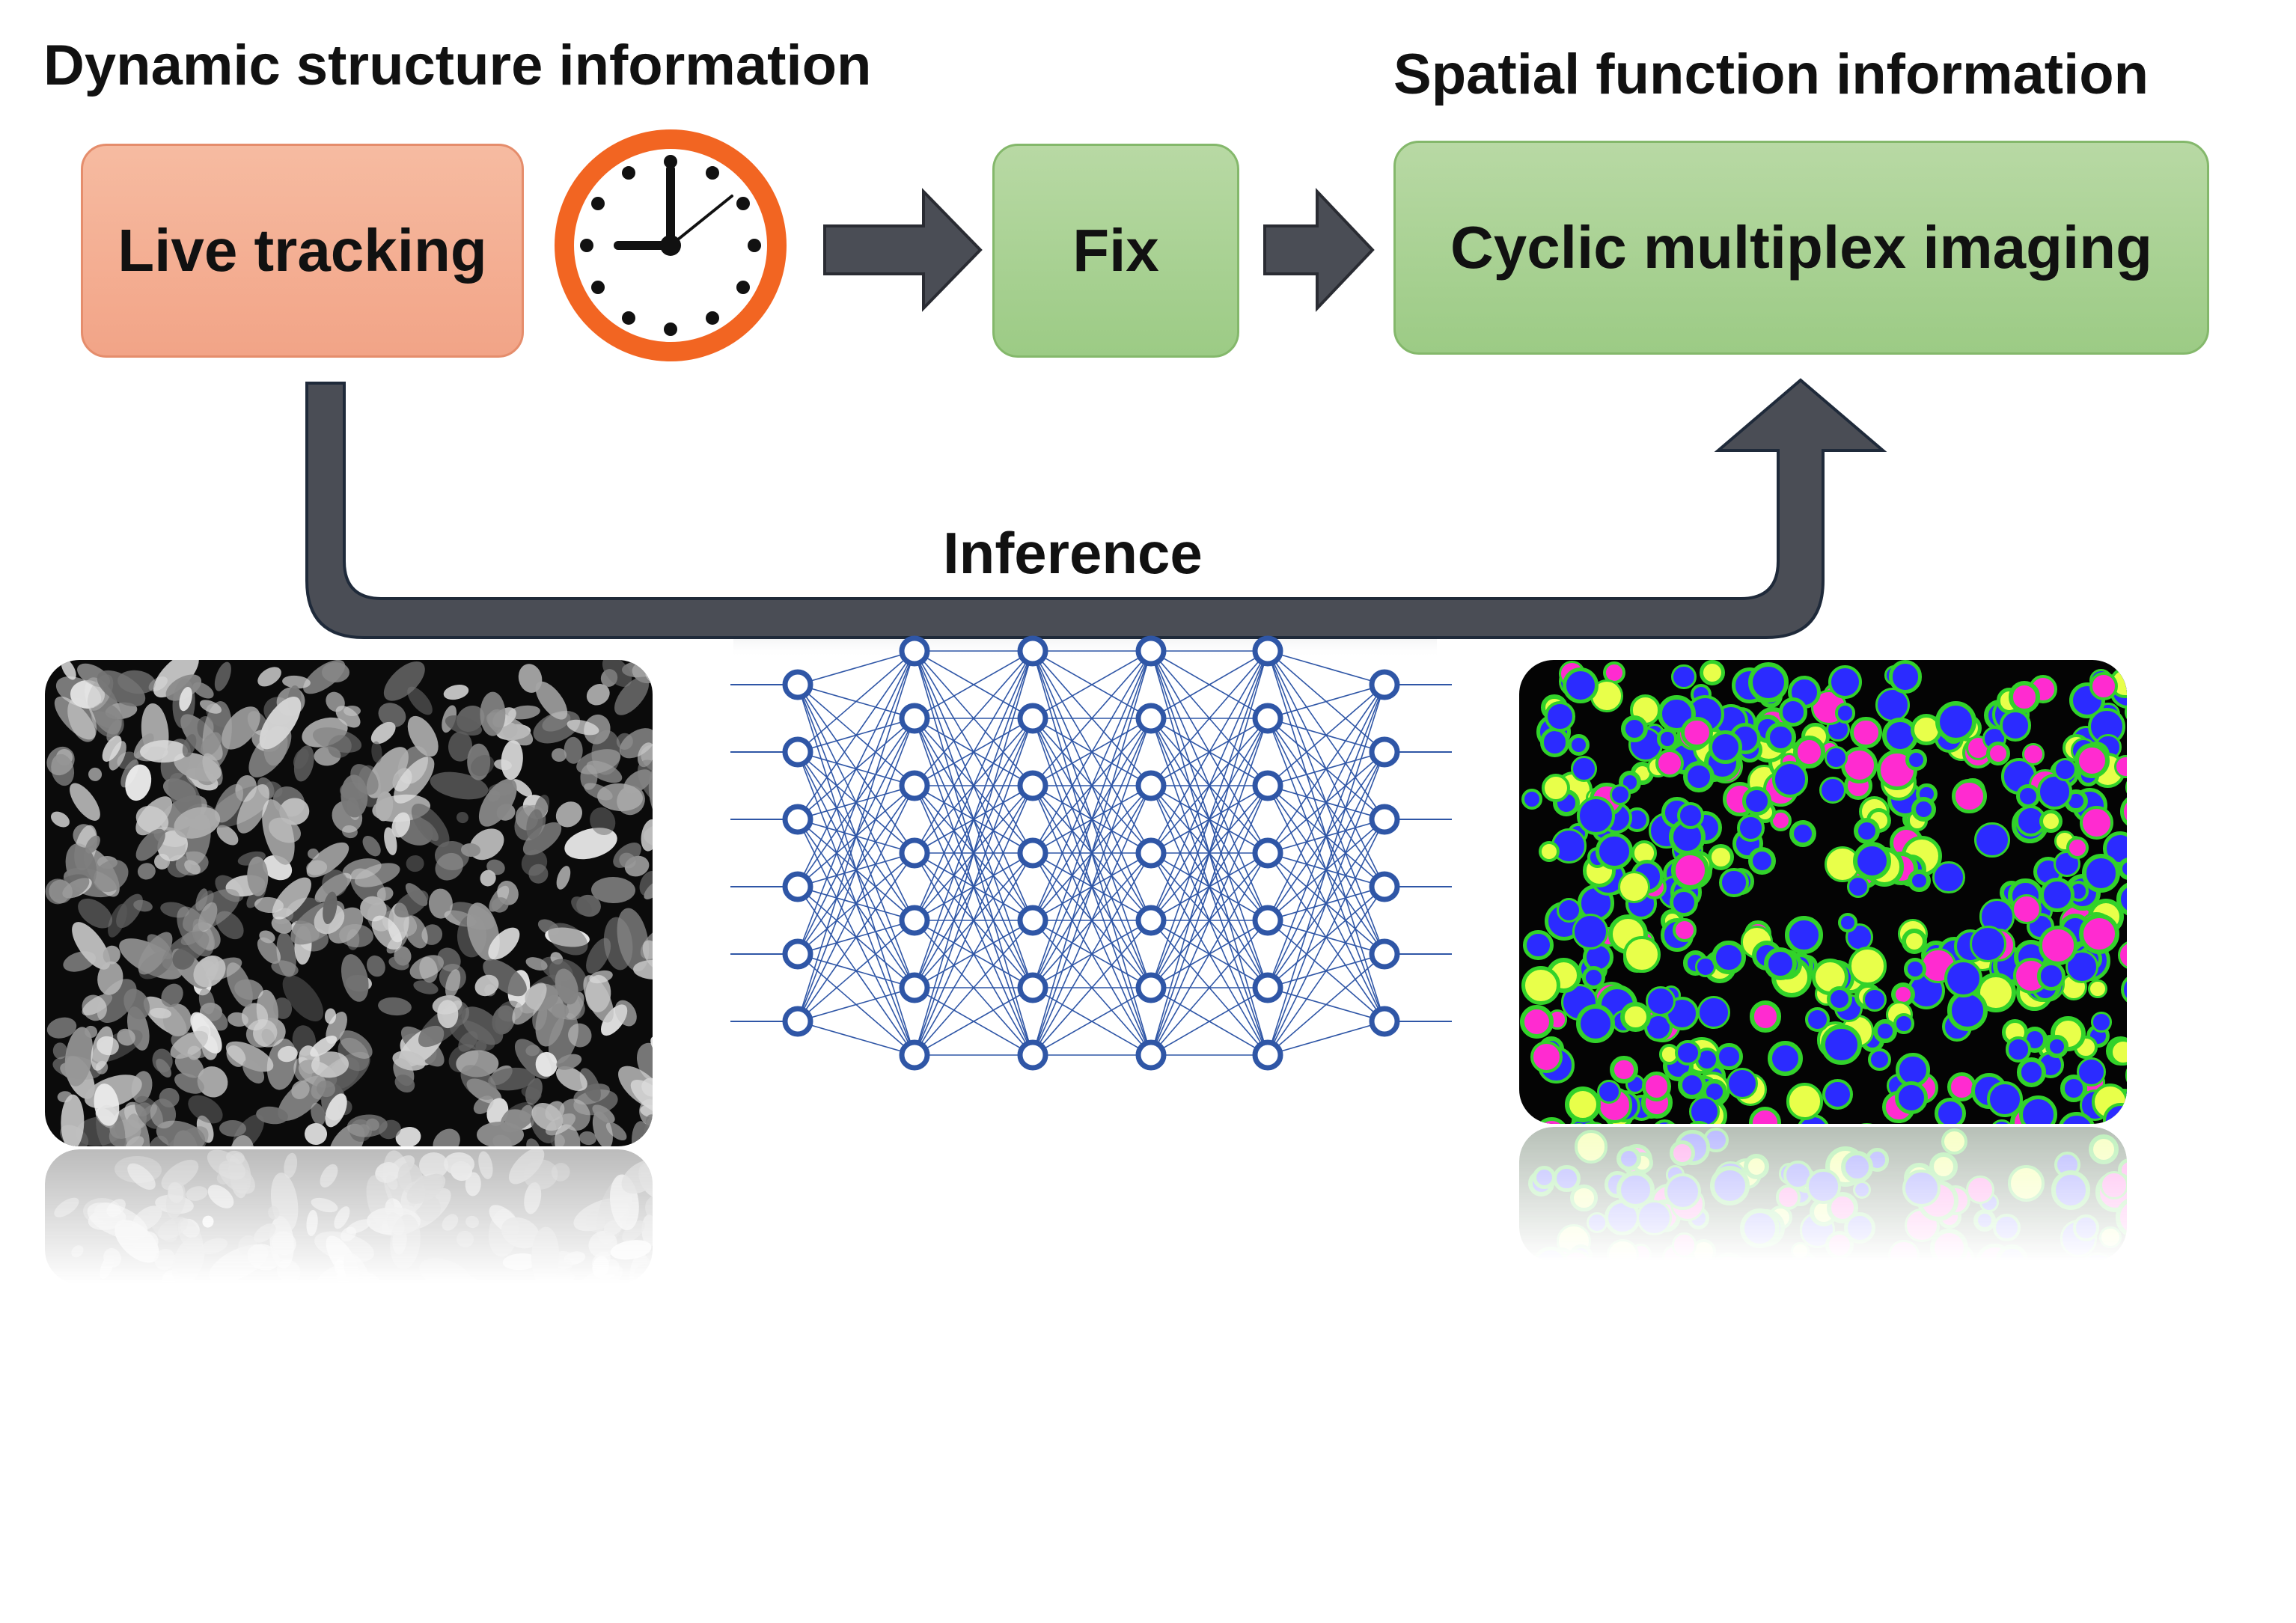  Describe the element at coordinates (1823, 1194) in the screenshot. I see `multiplex-micrograph-reflection` at that location.